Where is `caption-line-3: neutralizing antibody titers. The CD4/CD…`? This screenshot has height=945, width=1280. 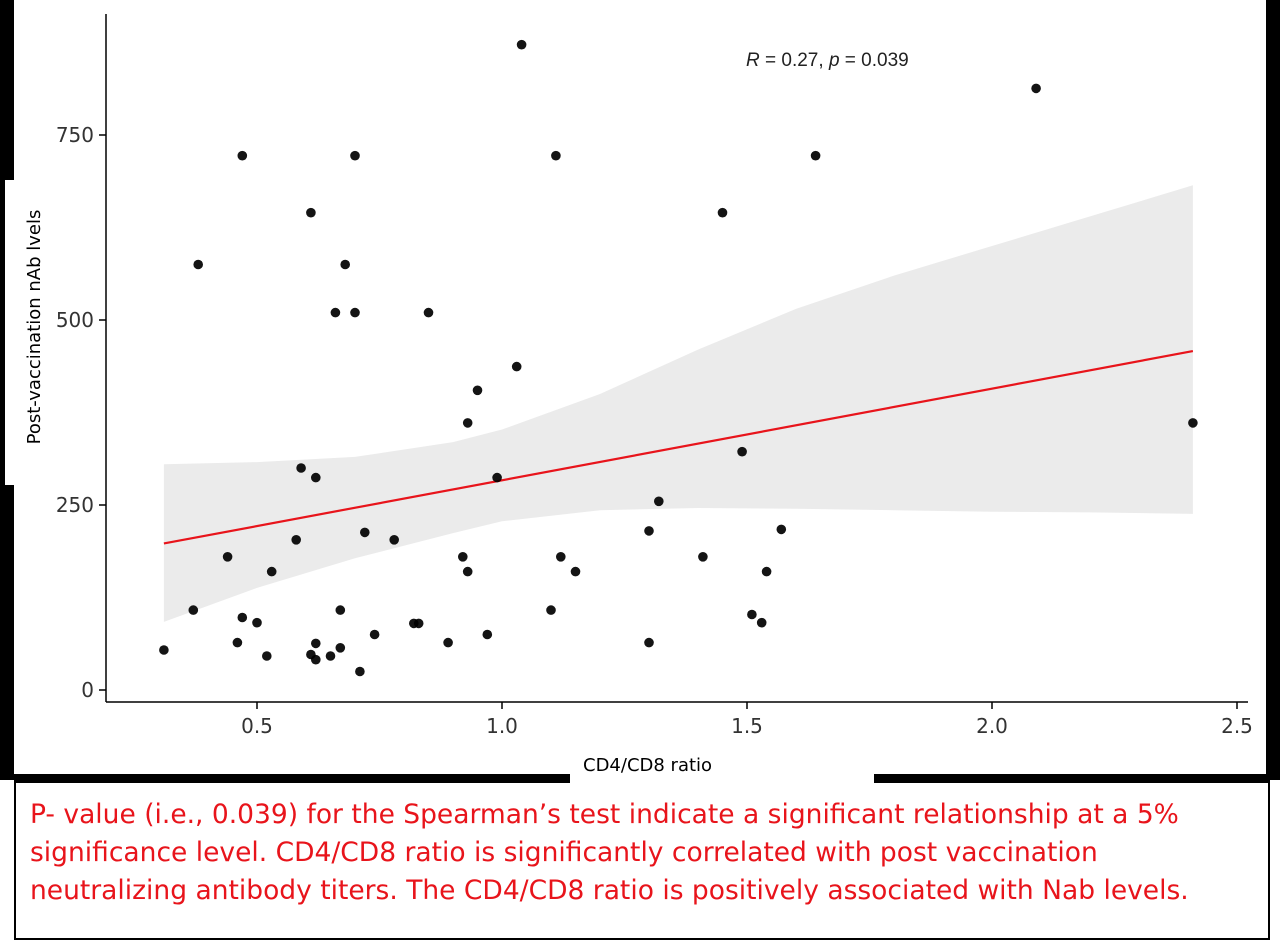
caption-line-3: neutralizing antibody titers. The CD4/CD… is located at coordinates (609, 890).